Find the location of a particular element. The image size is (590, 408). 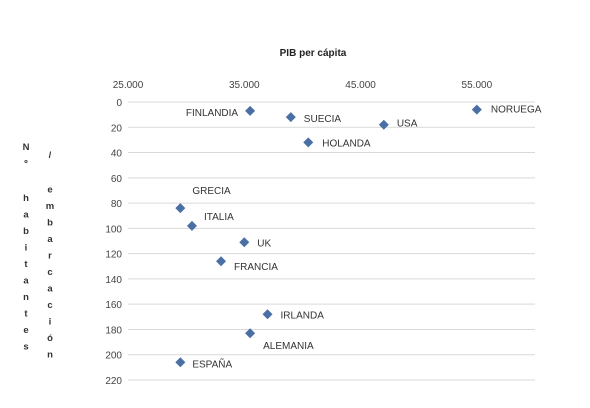

point-españa is located at coordinates (180, 362).